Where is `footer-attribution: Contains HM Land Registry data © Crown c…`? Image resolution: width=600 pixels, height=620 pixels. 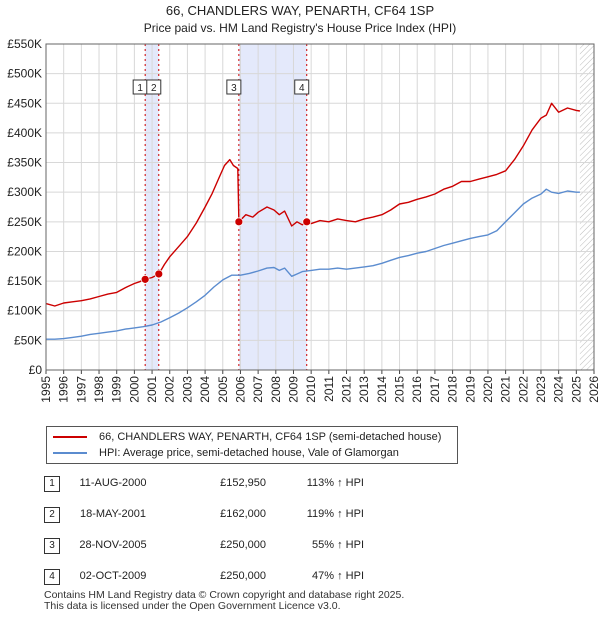 footer-attribution: Contains HM Land Registry data © Crown c… is located at coordinates (224, 601).